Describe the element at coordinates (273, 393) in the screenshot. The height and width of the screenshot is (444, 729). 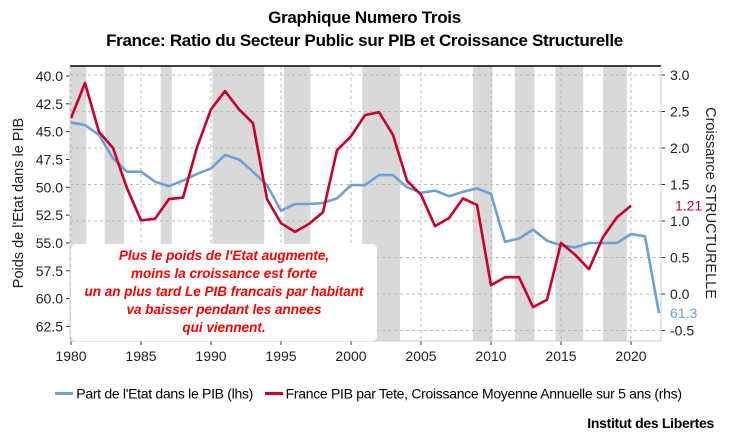
I see `legend-swatch-red` at that location.